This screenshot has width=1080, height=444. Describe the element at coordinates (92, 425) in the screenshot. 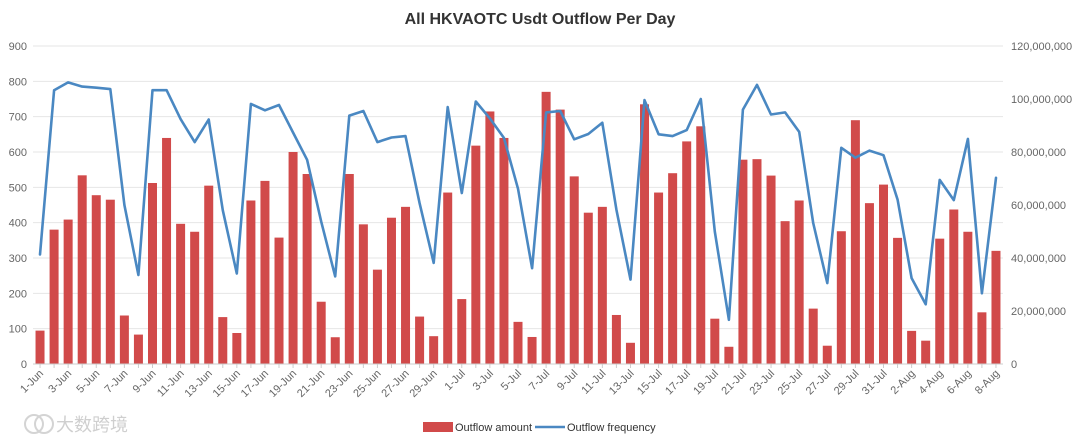

I see `watermark-text: 大数跨境` at that location.